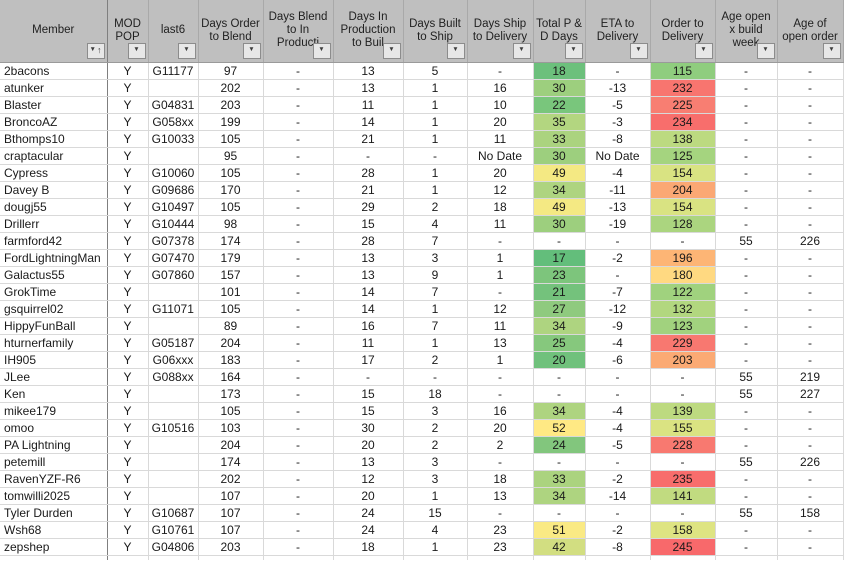 The height and width of the screenshot is (561, 846). I want to click on cell-in_production_to_built: 28, so click(368, 241).